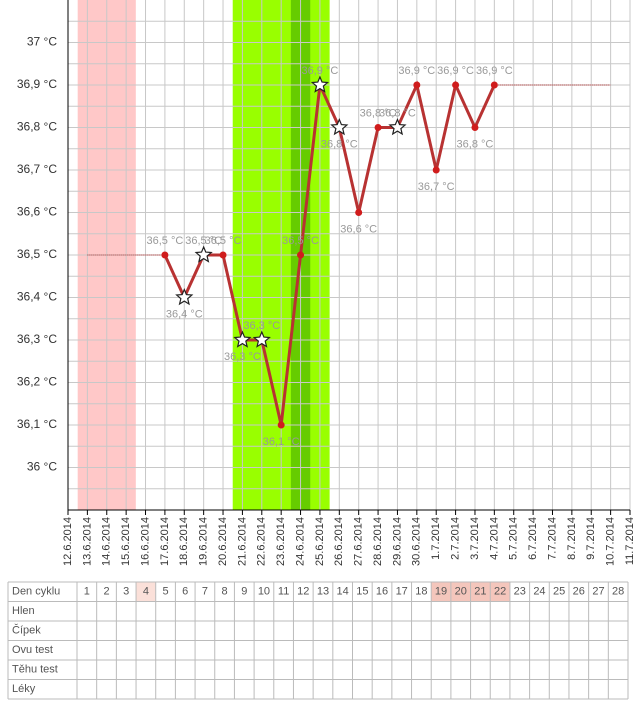 The width and height of the screenshot is (640, 725). I want to click on day-number: 8, so click(225, 592).